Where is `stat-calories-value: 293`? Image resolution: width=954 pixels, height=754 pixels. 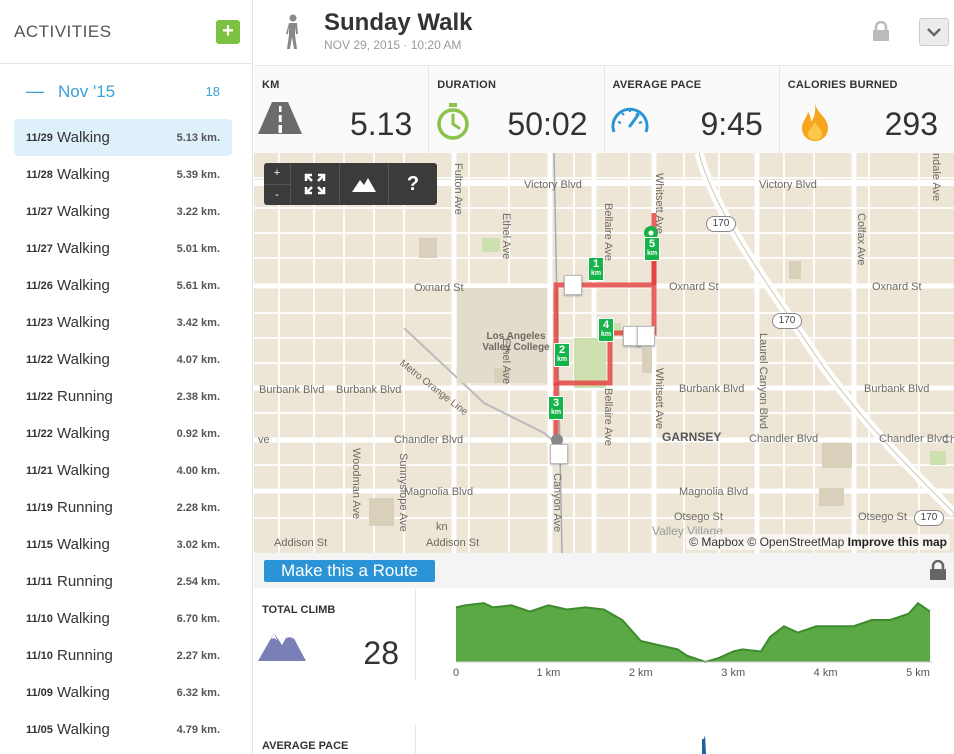 stat-calories-value: 293 is located at coordinates (911, 124).